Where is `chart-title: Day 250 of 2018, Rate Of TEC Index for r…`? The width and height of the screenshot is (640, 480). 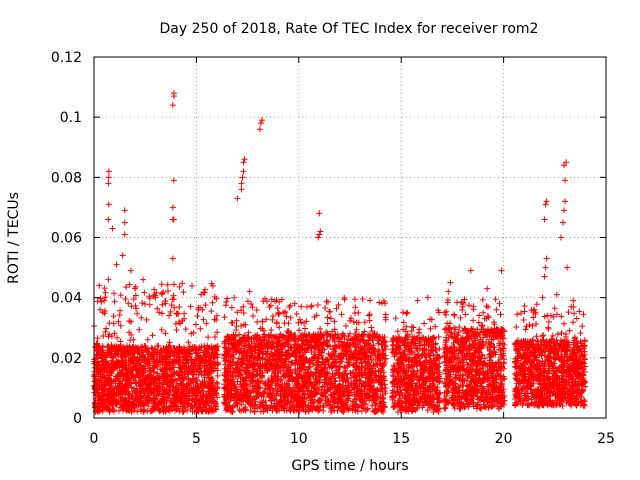
chart-title: Day 250 of 2018, Rate Of TEC Index for r… is located at coordinates (349, 29).